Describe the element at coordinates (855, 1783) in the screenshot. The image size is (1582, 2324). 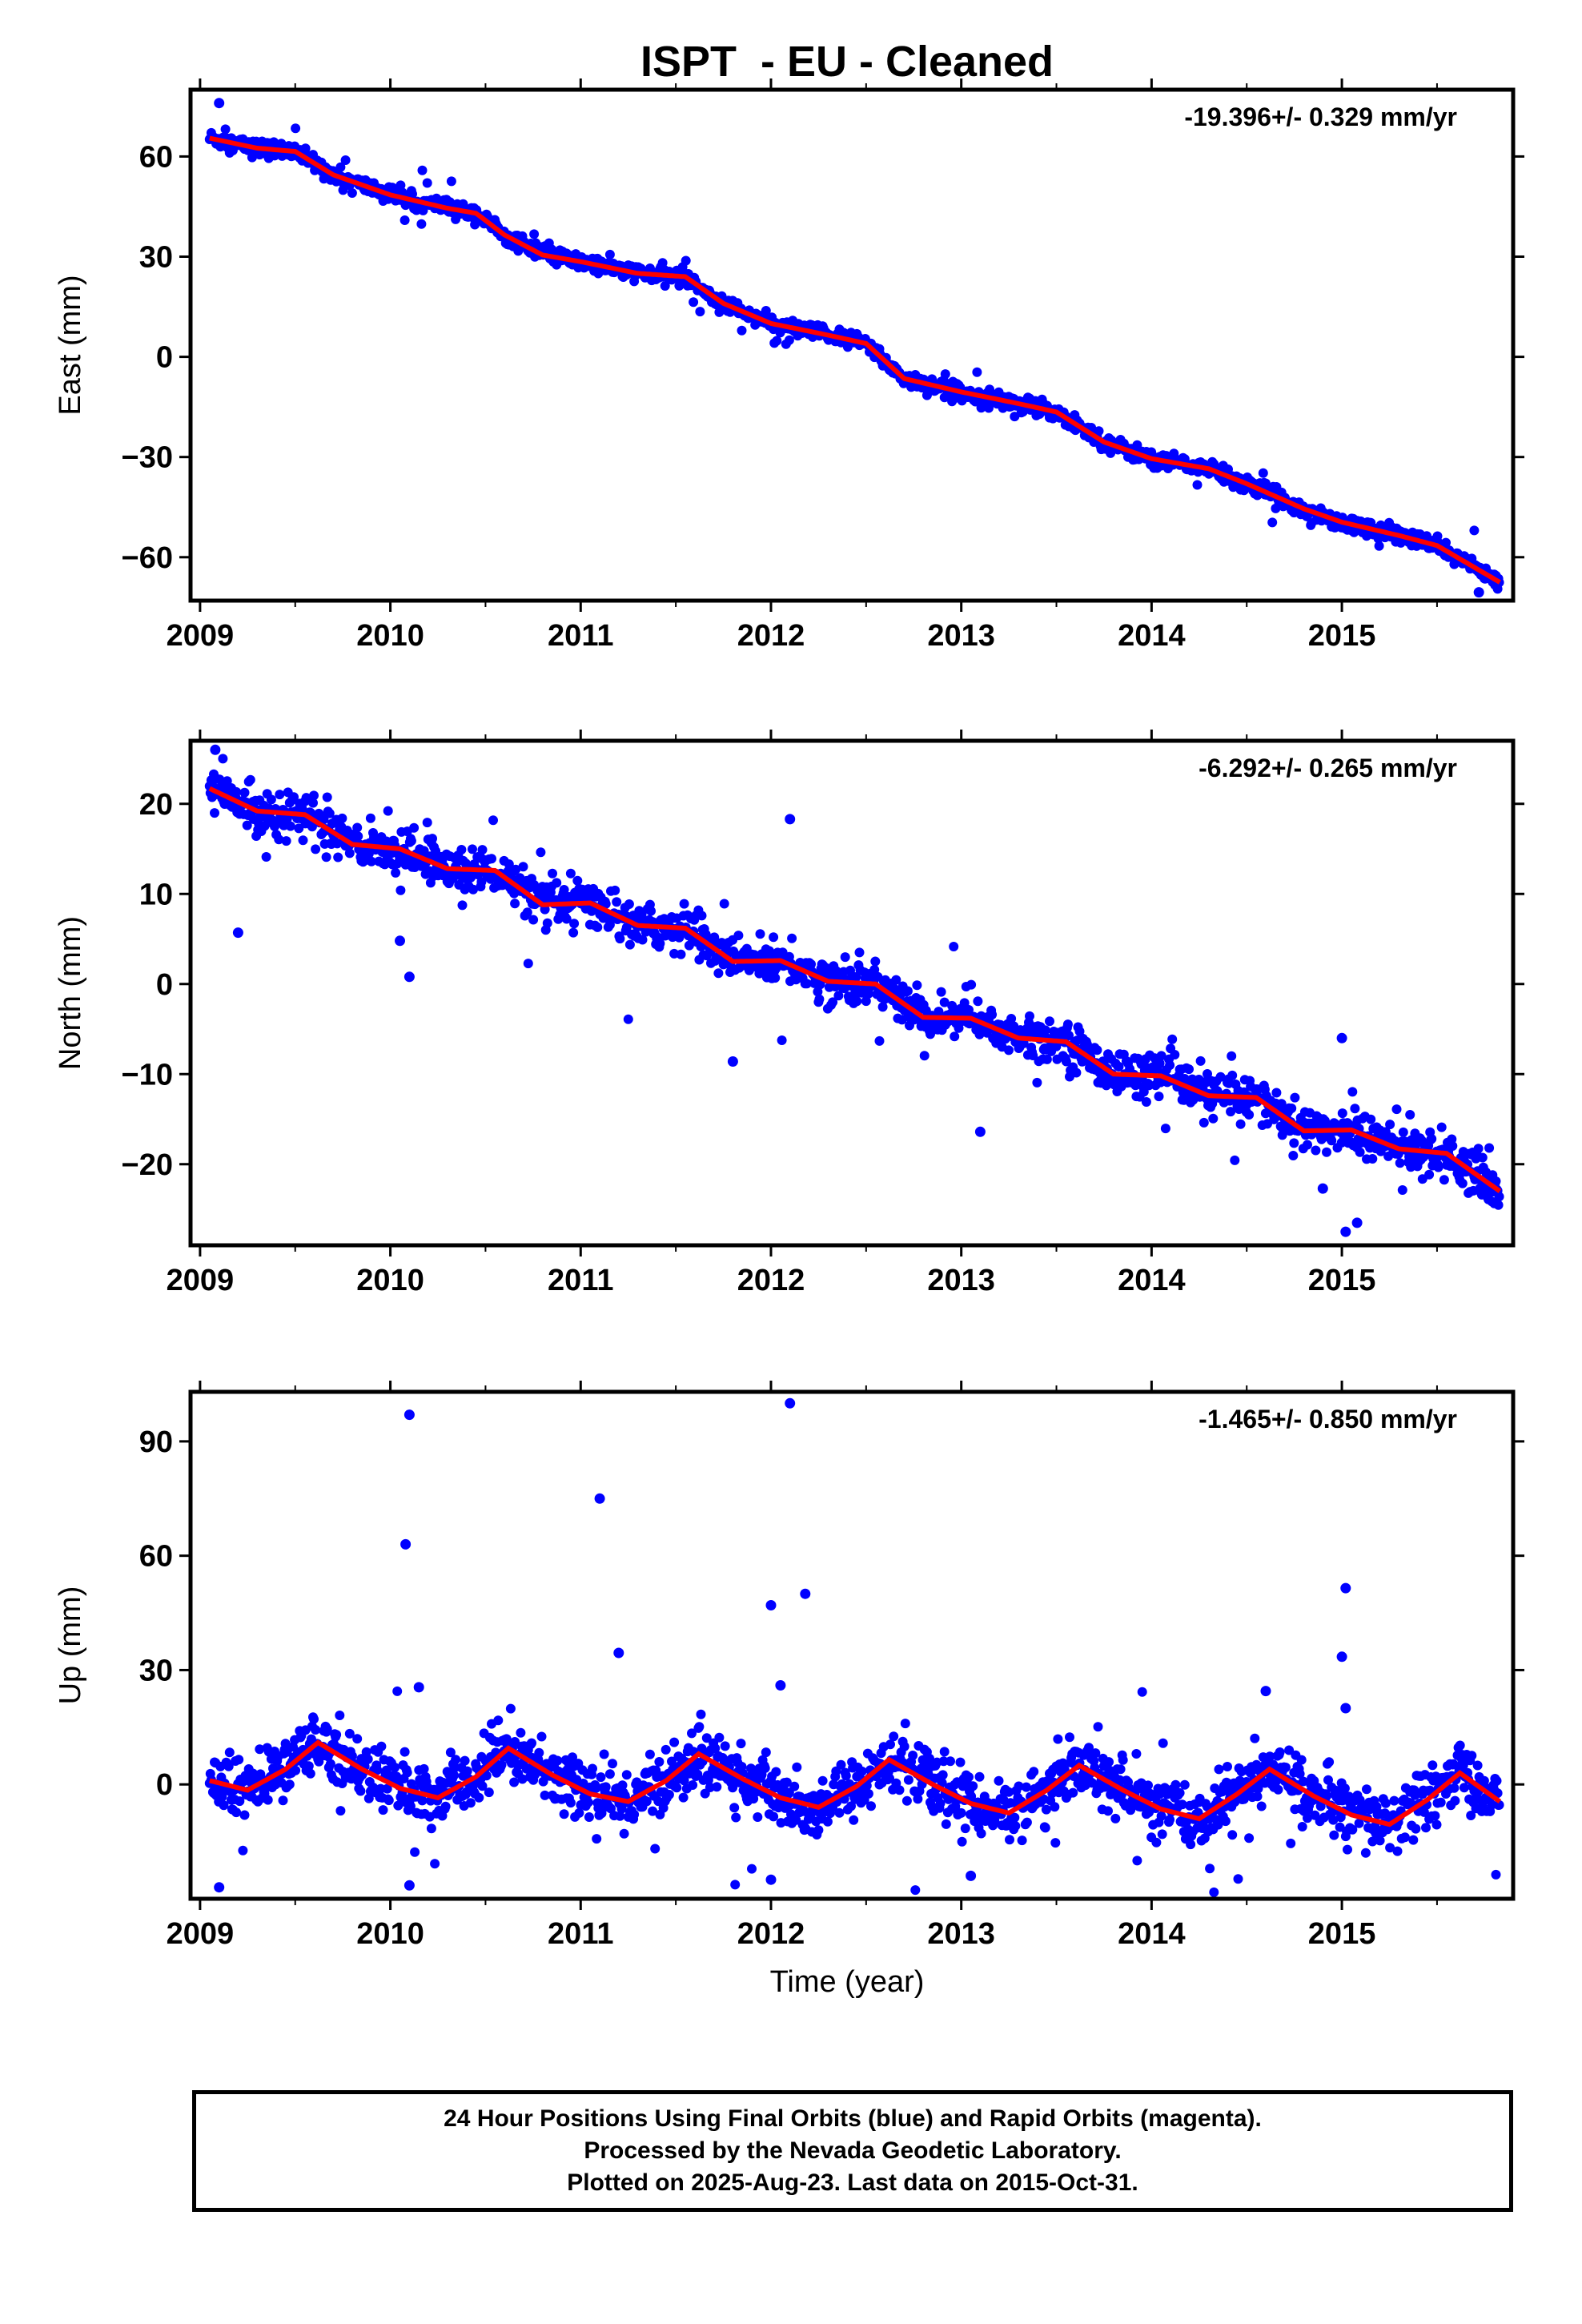
I see `up-fit-line` at that location.